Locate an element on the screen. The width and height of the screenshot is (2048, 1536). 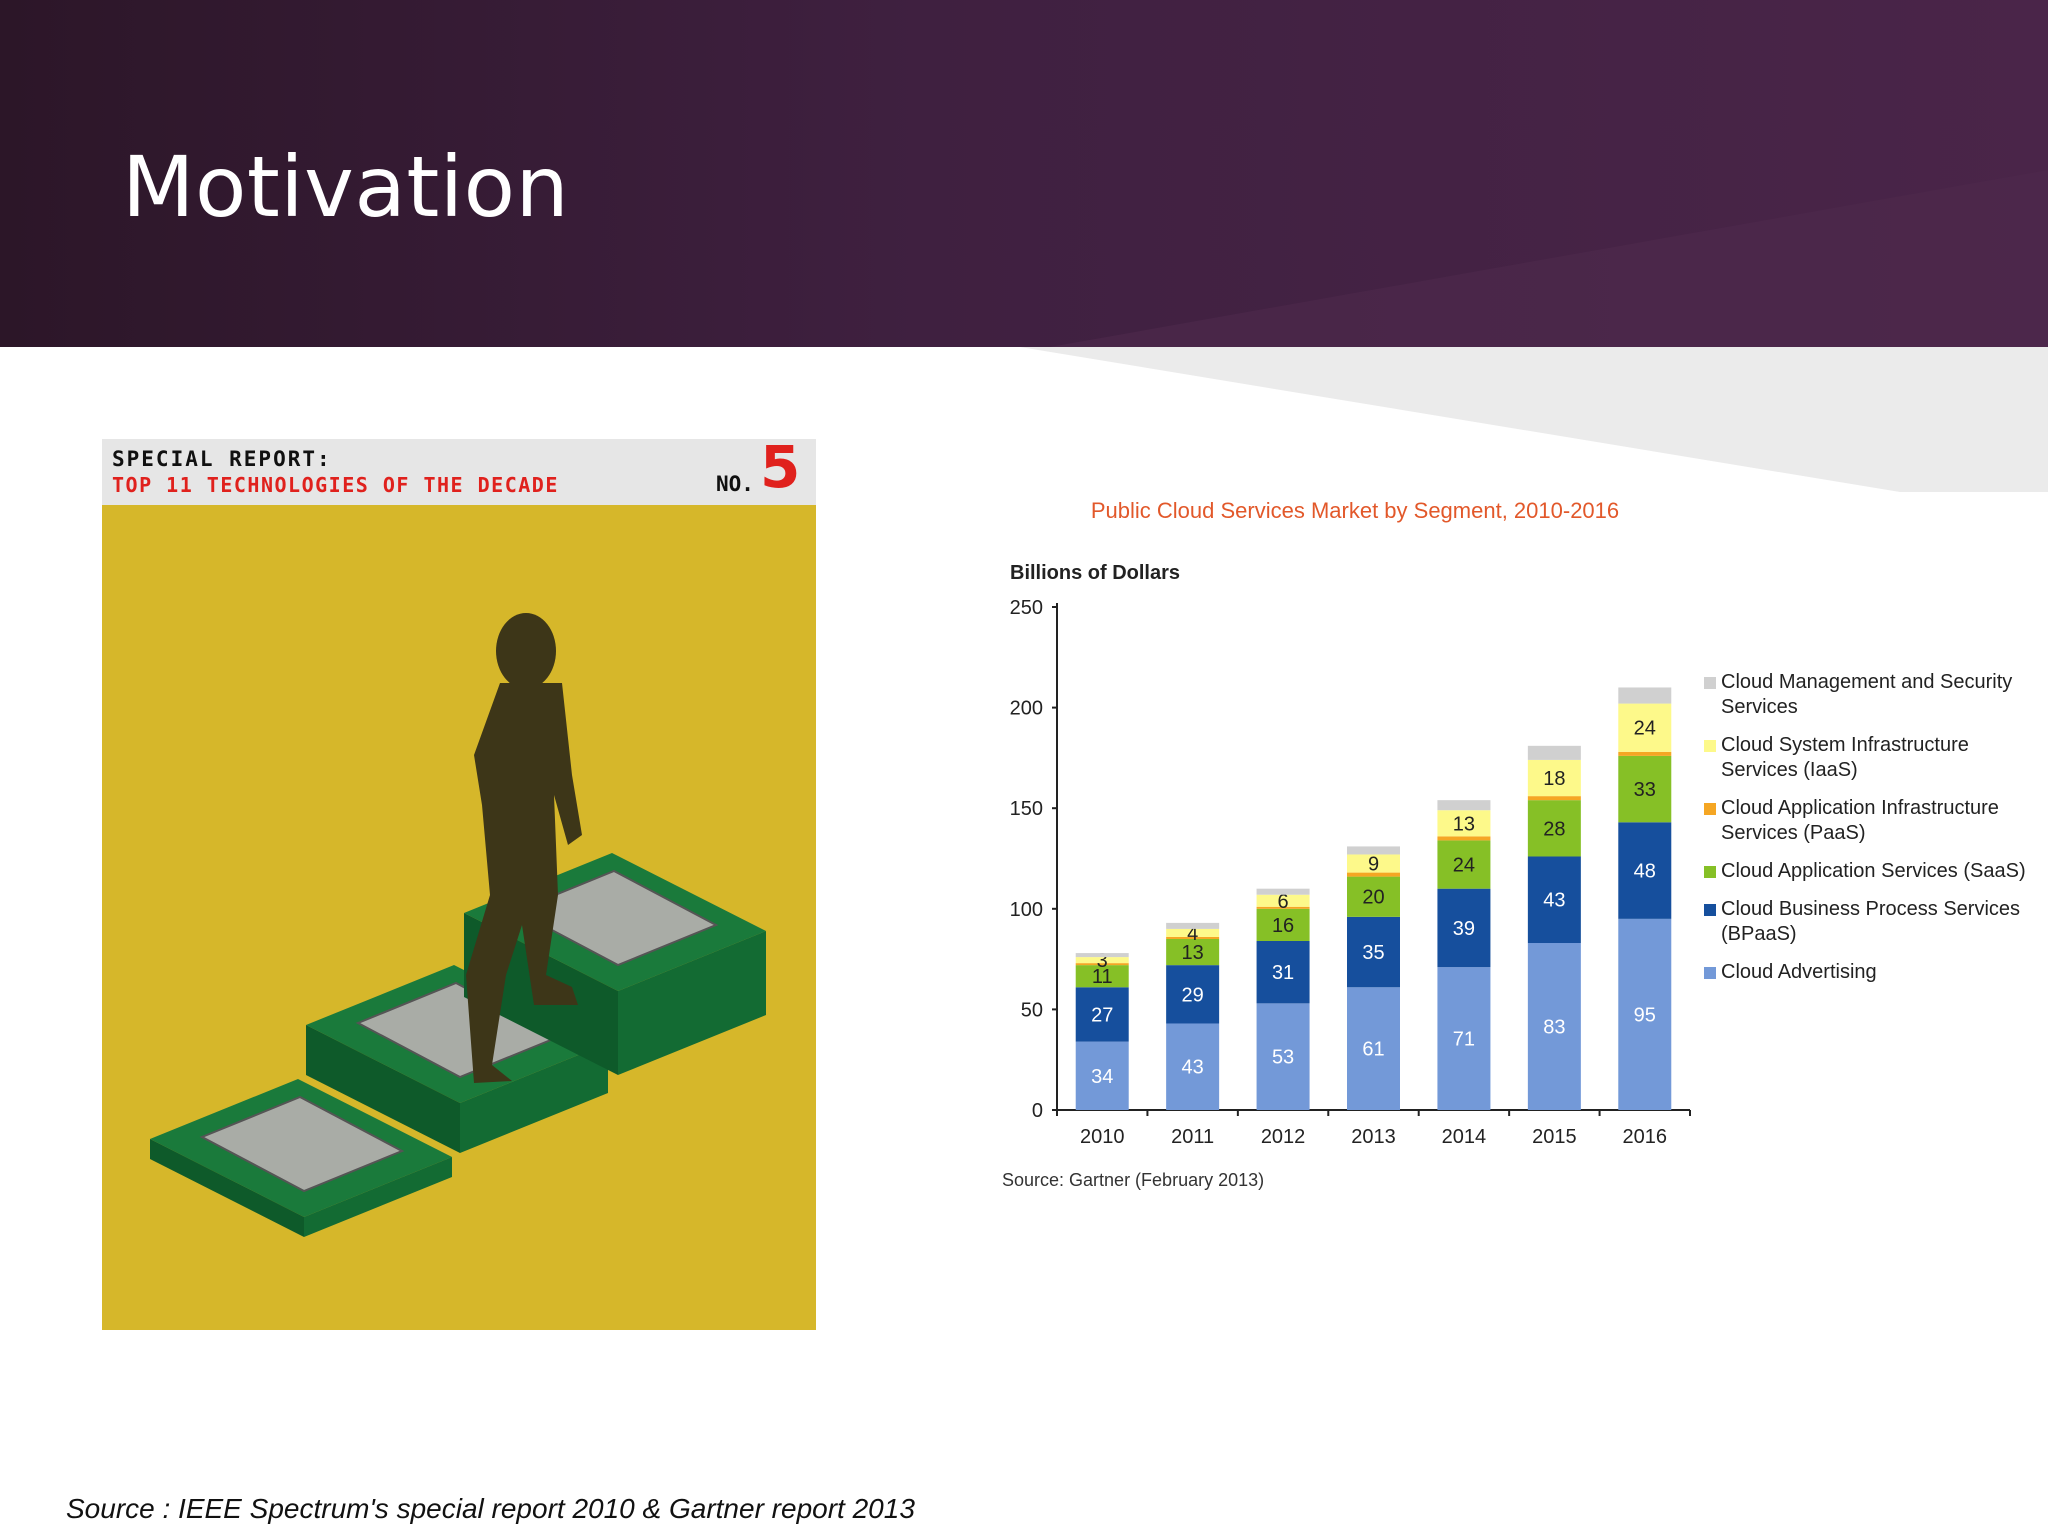
data-label: 43 is located at coordinates (1554, 901).